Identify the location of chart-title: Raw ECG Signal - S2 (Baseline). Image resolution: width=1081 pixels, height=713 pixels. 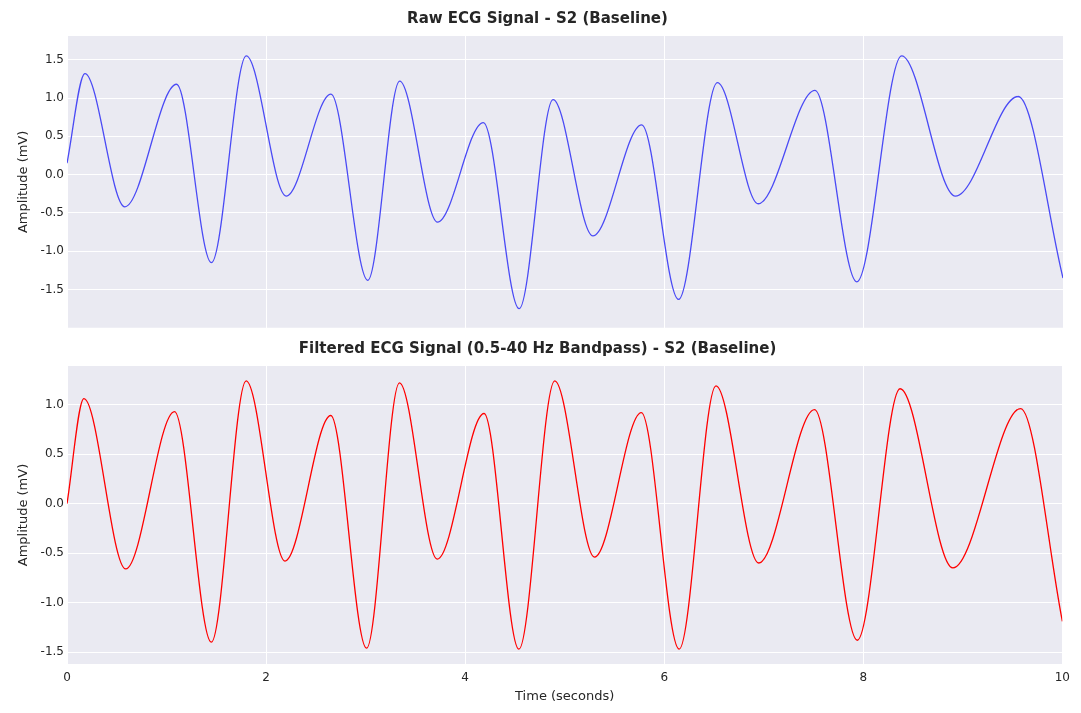
(537, 17).